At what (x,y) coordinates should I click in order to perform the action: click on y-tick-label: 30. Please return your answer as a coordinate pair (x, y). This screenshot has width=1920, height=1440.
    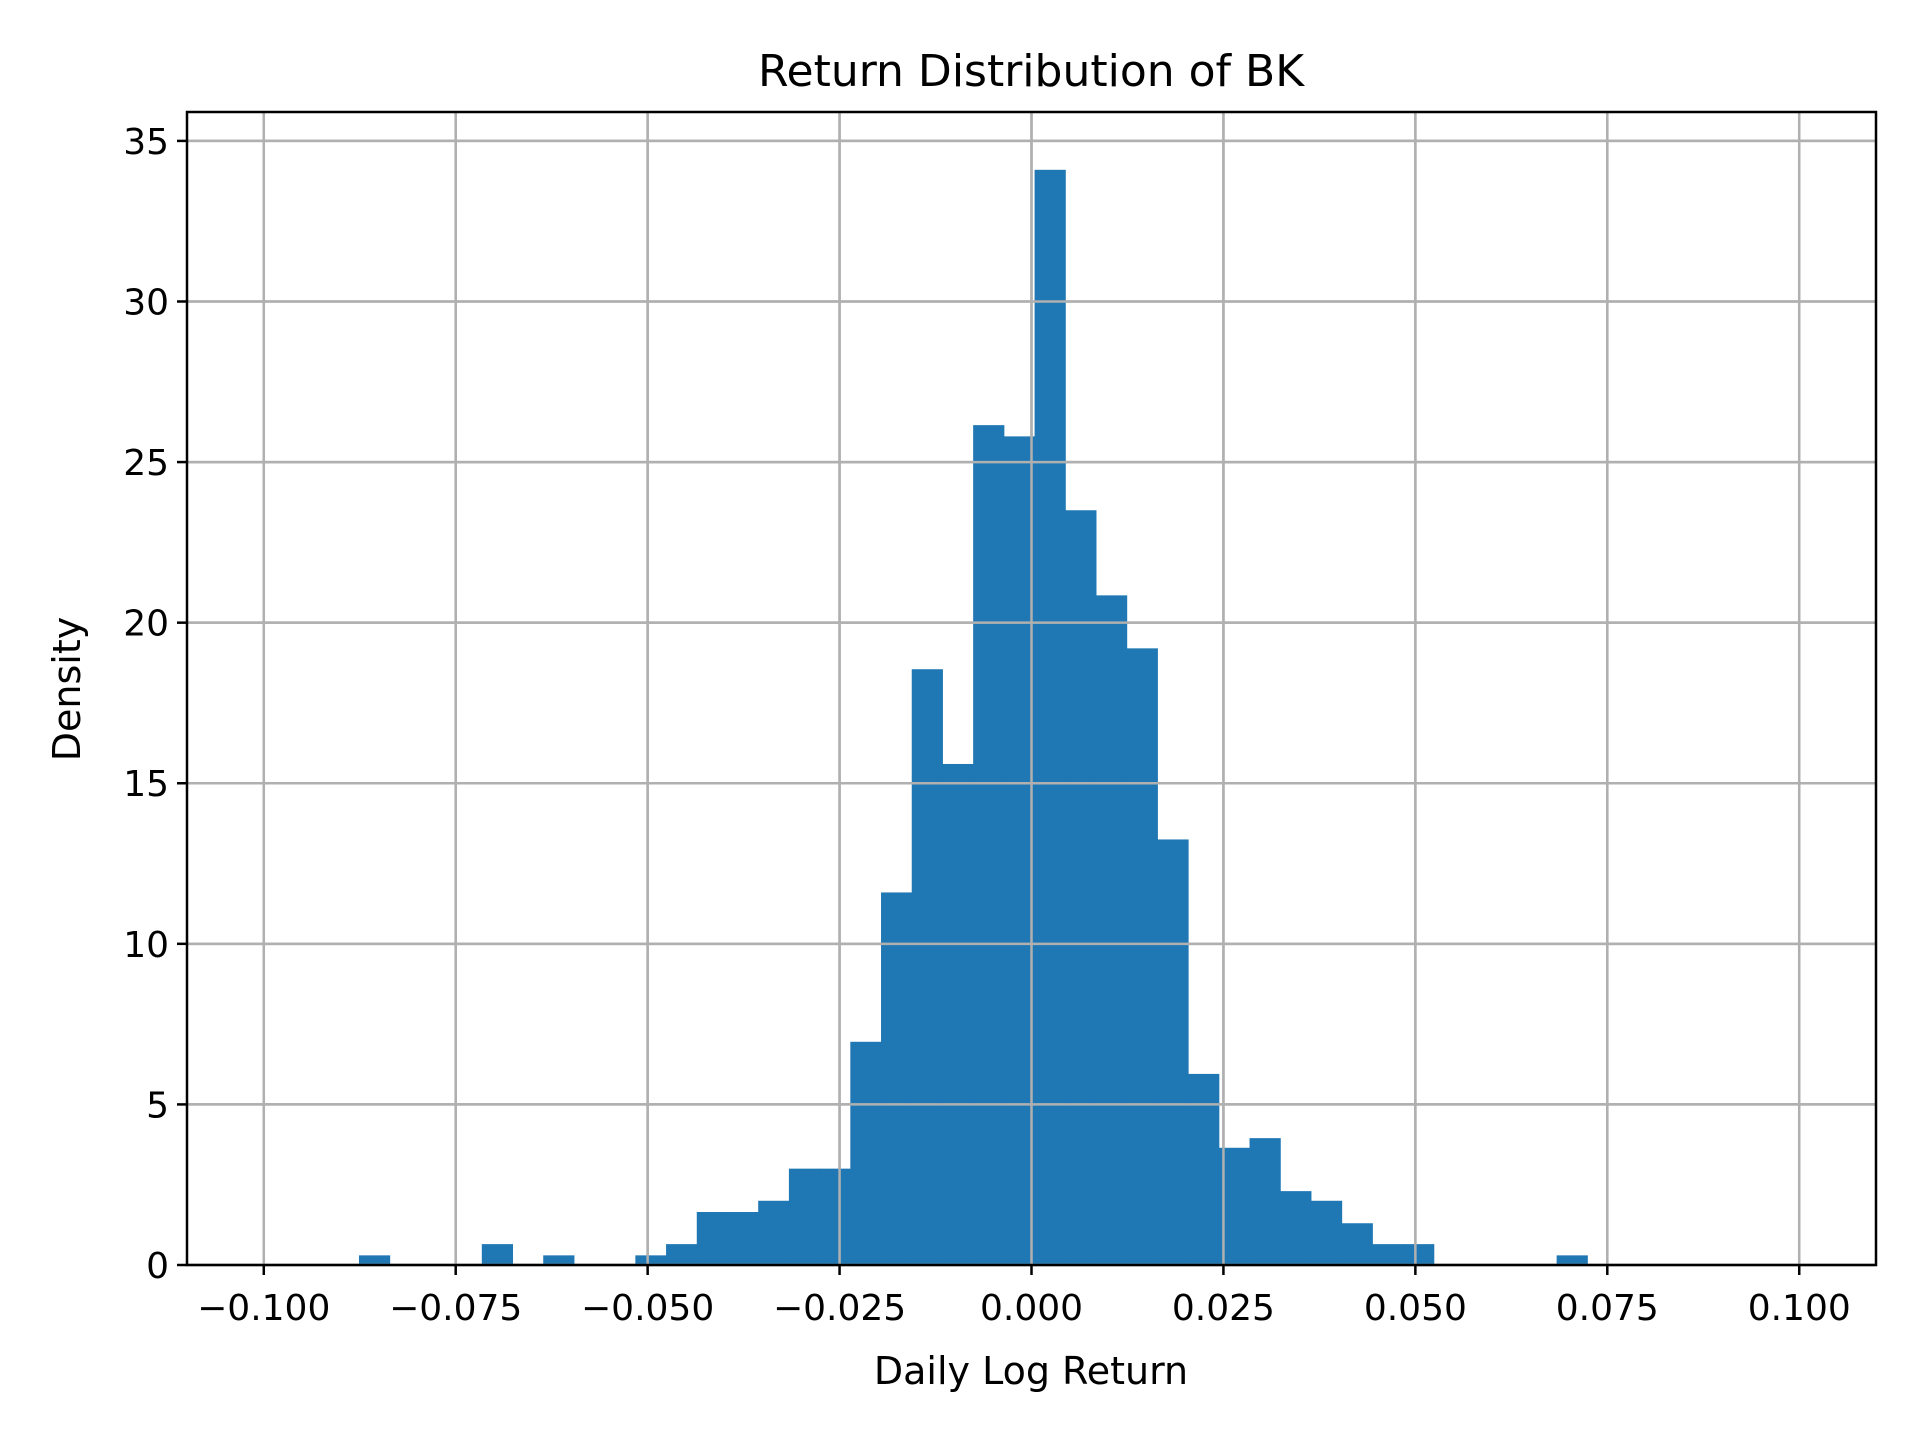
    Looking at the image, I should click on (146, 302).